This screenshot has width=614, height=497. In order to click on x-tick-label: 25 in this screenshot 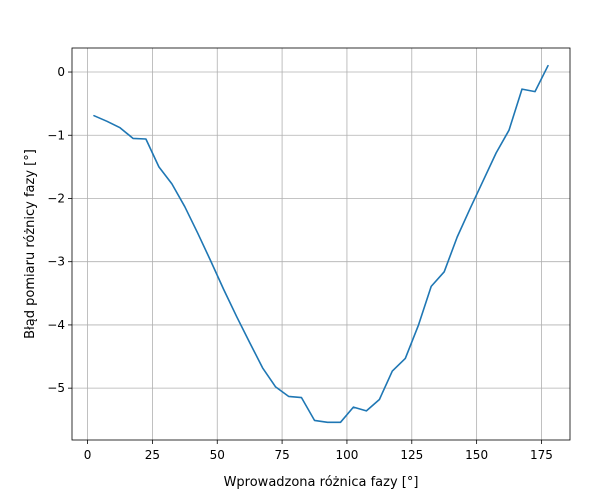, I will do `click(152, 455)`.